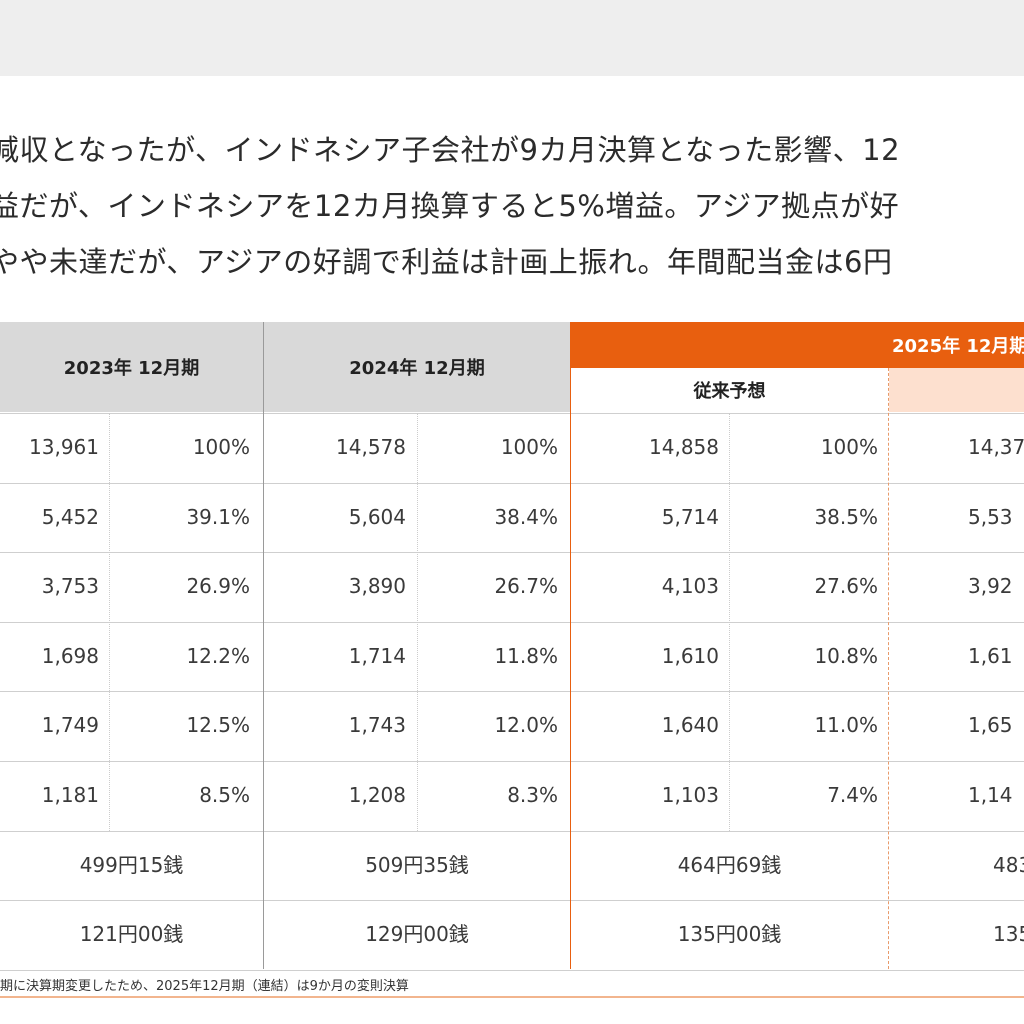 The height and width of the screenshot is (1024, 1024). I want to click on cell-merged: 129円00銭, so click(417, 934).